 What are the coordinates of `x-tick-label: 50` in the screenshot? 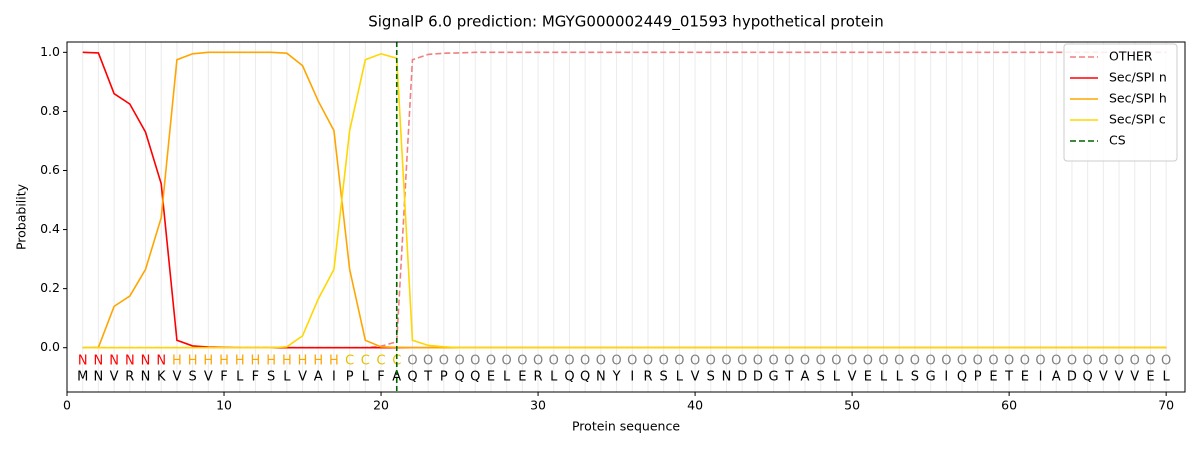 It's located at (852, 405).